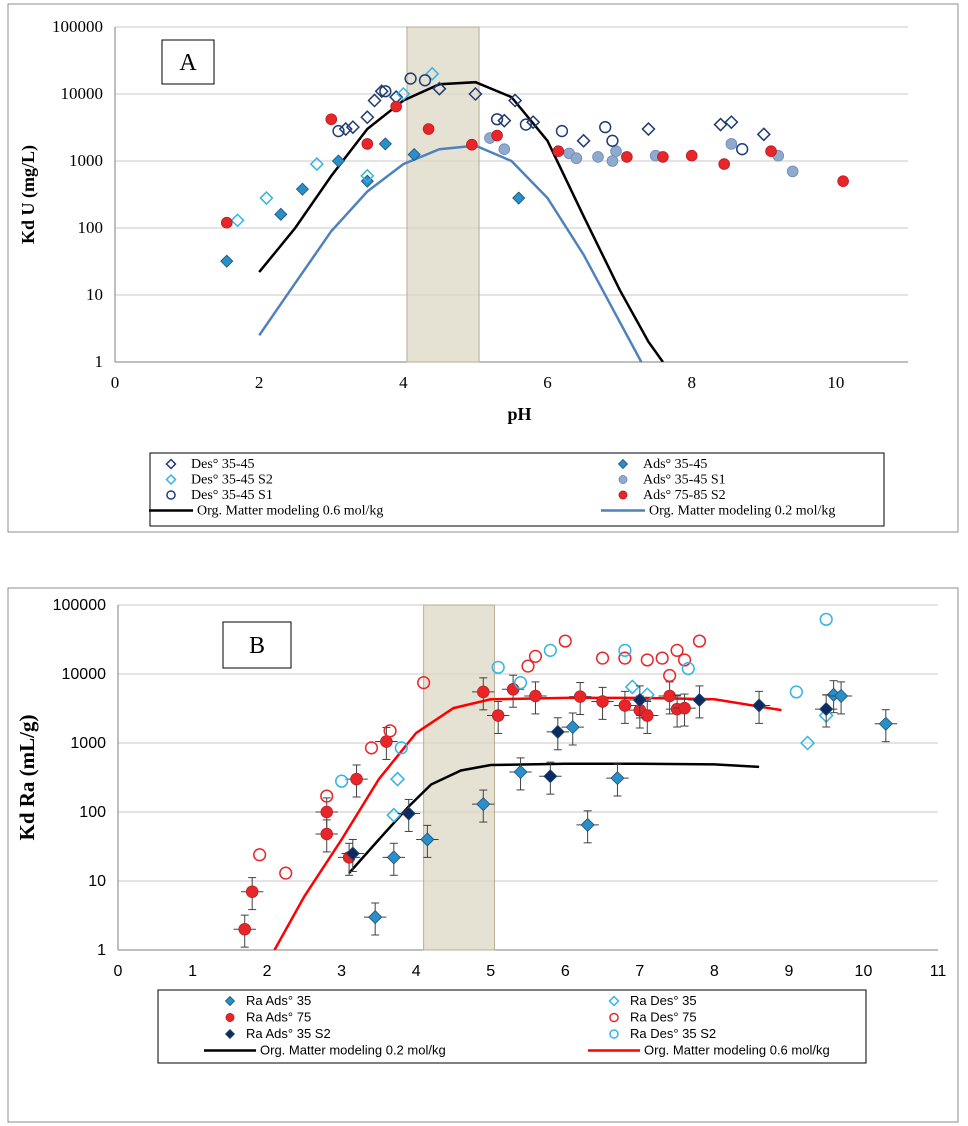 Image resolution: width=968 pixels, height=1126 pixels. What do you see at coordinates (188, 63) in the screenshot?
I see `panel-label: A` at bounding box center [188, 63].